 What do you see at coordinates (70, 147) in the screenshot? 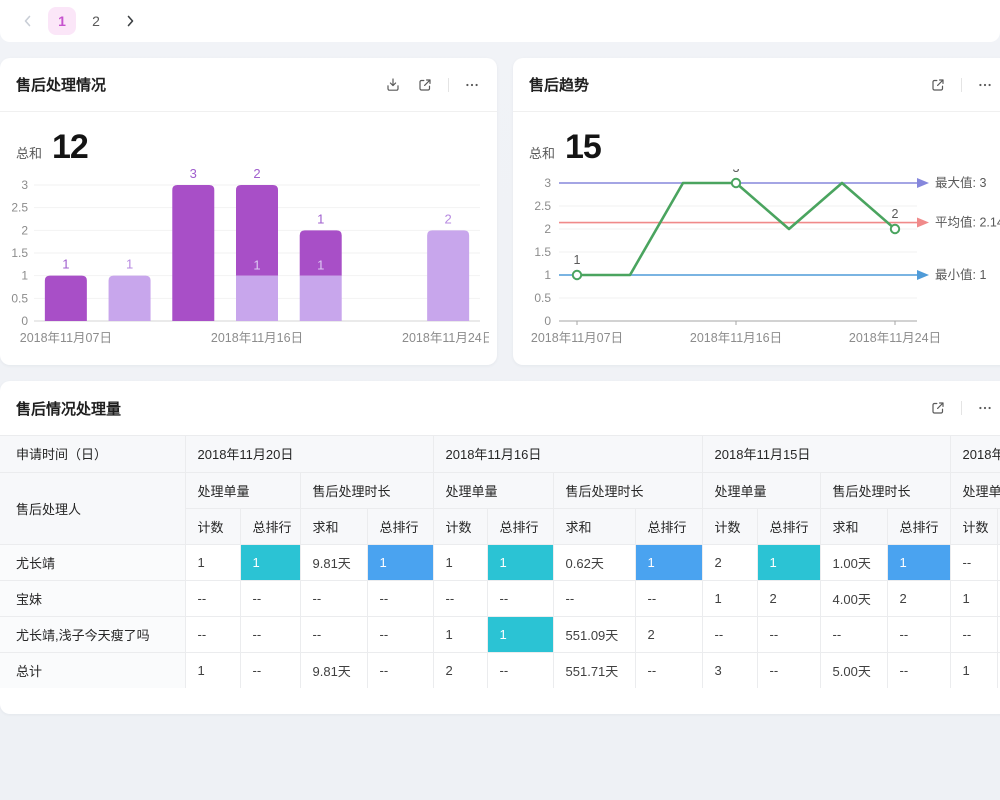
I see `summary-value: 12` at bounding box center [70, 147].